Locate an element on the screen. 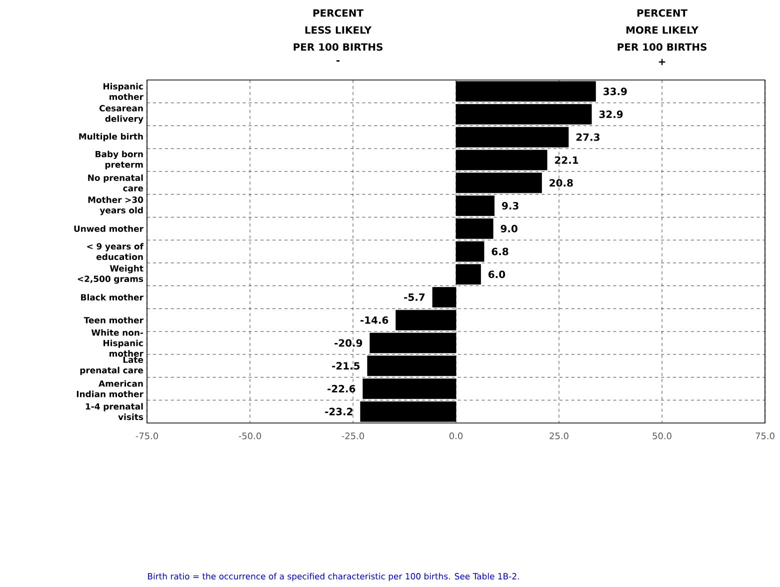 The height and width of the screenshot is (587, 780). x-tick-label: 25.0 is located at coordinates (559, 436).